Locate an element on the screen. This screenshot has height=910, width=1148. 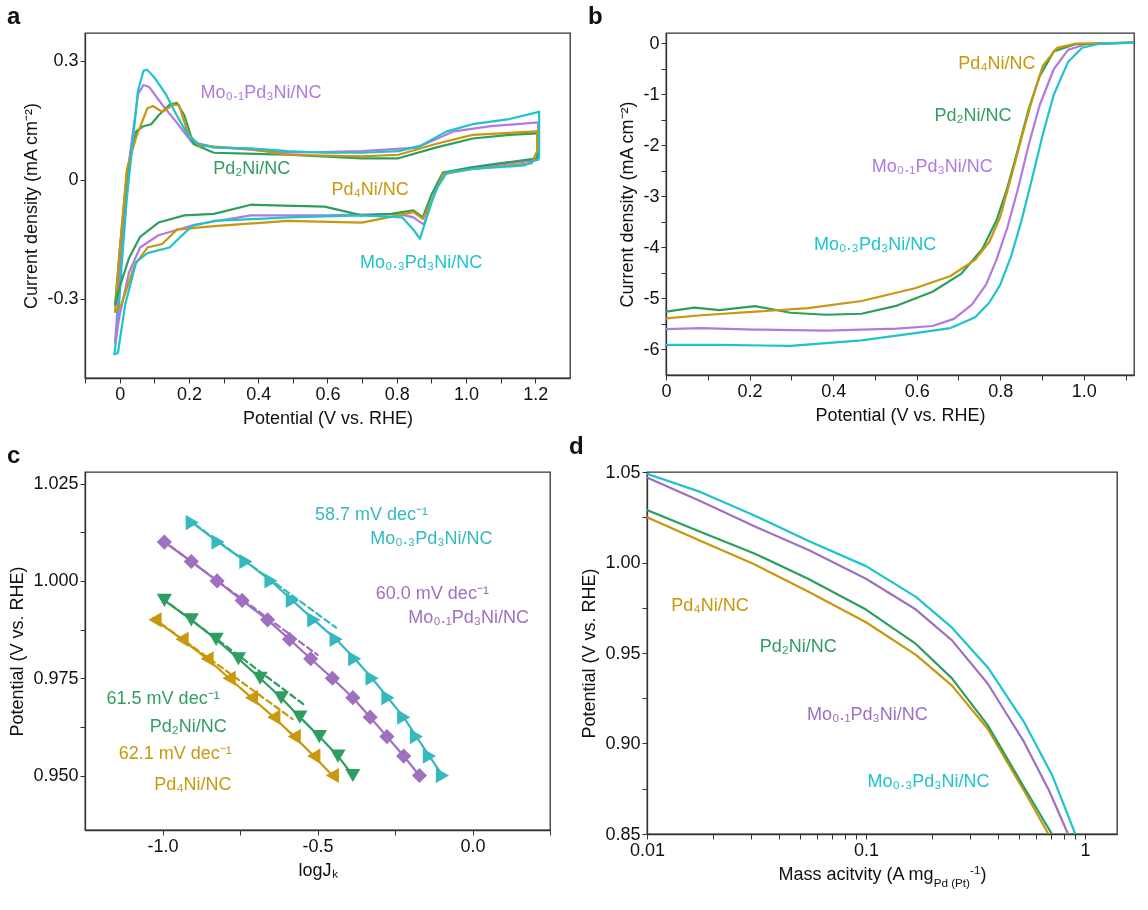
y-tick-label: 1.00 is located at coordinates (623, 562).